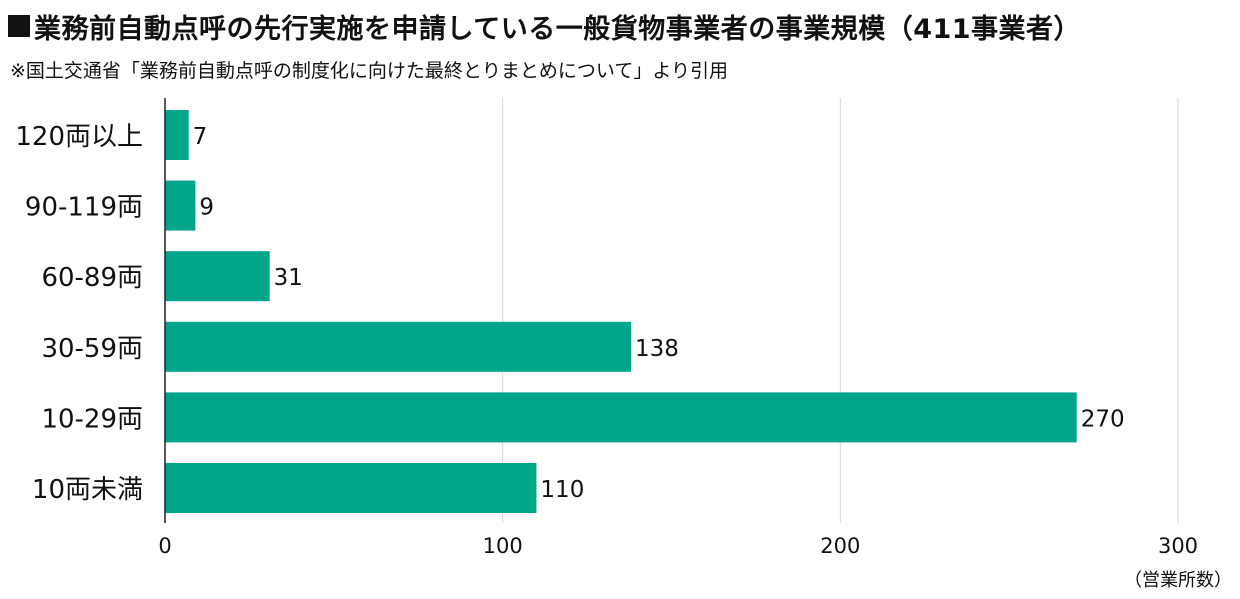 This screenshot has width=1240, height=599. What do you see at coordinates (92, 349) in the screenshot?
I see `category-label: 30-59両` at bounding box center [92, 349].